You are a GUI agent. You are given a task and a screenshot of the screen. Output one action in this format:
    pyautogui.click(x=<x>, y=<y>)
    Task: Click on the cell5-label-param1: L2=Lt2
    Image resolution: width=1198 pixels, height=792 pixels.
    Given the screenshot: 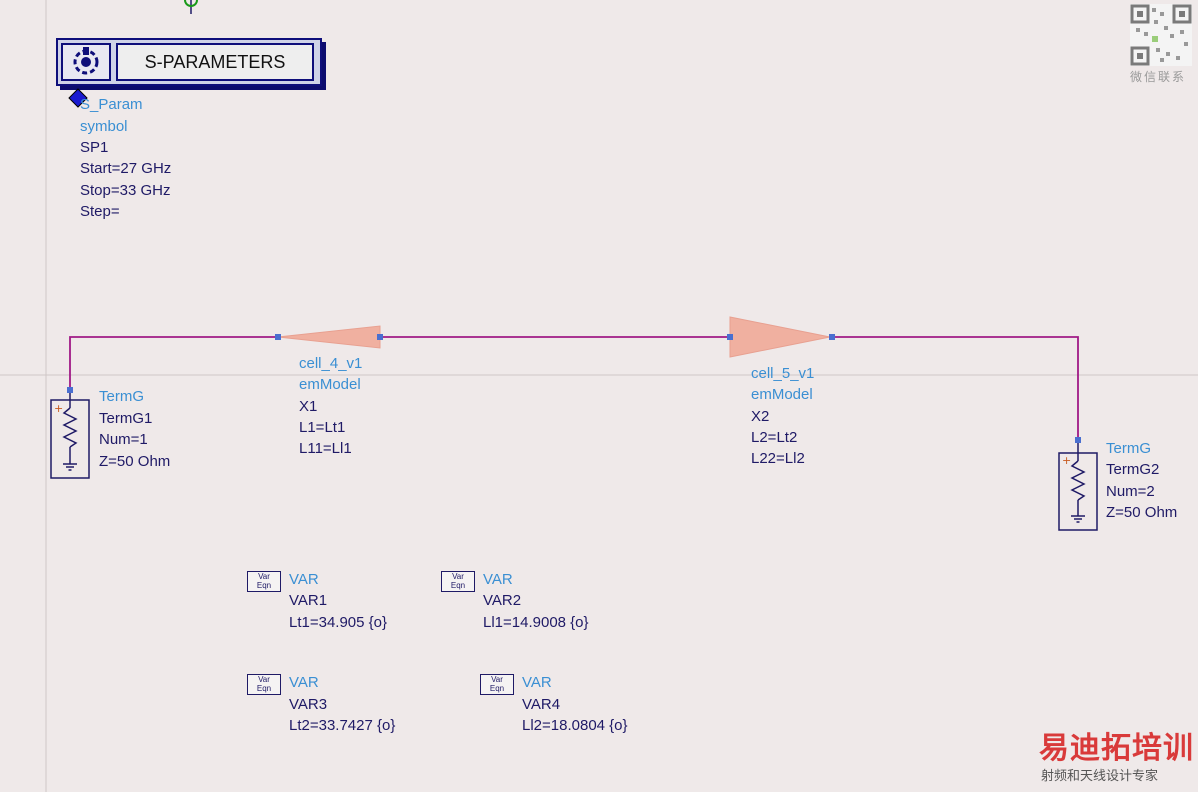 What is the action you would take?
    pyautogui.click(x=774, y=437)
    